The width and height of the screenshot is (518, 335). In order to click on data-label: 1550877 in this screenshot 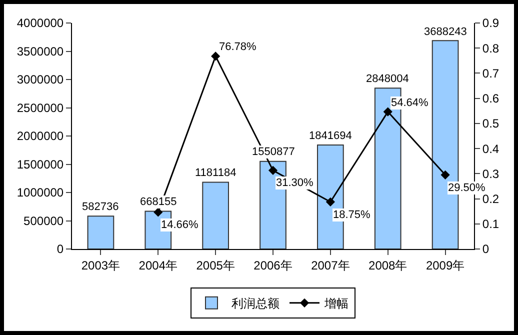, I will do `click(273, 152)`.